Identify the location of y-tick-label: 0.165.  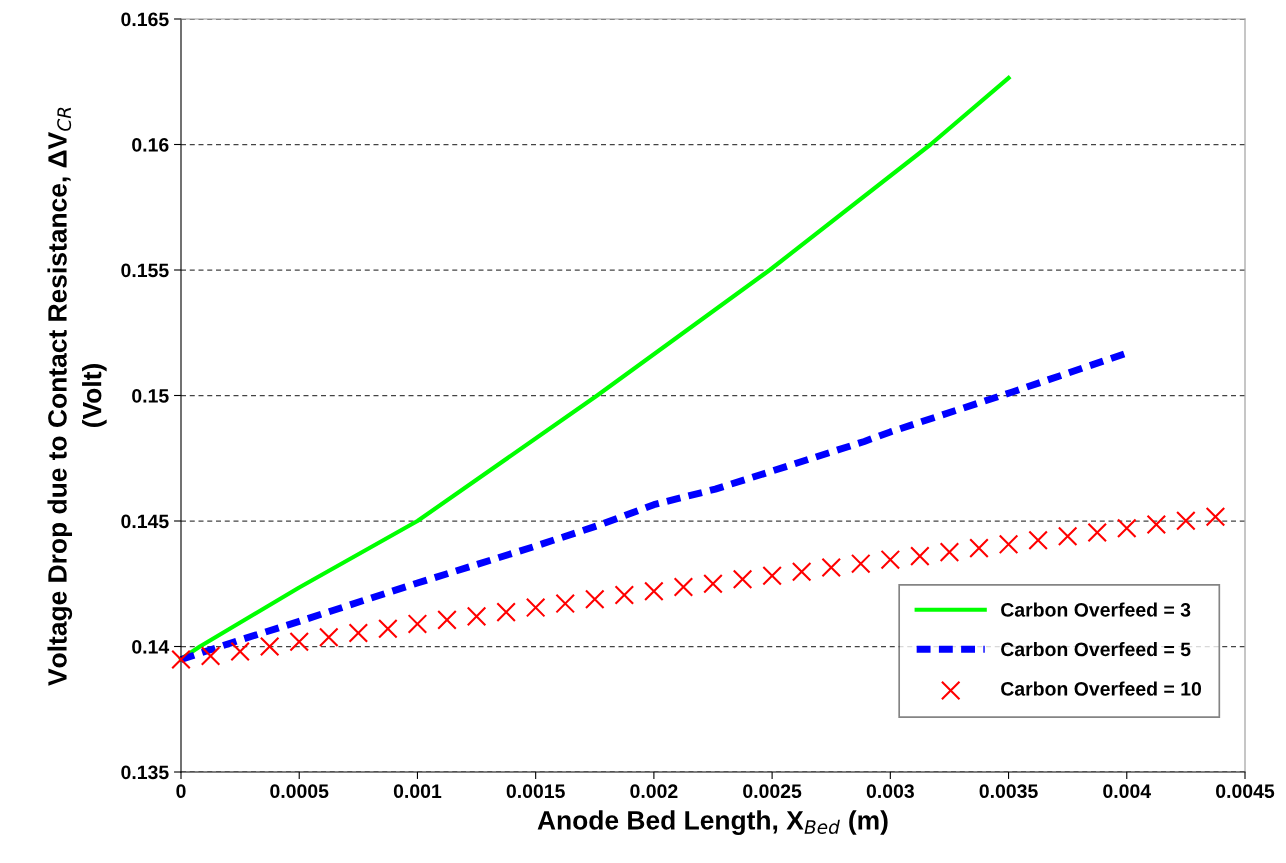
(145, 19).